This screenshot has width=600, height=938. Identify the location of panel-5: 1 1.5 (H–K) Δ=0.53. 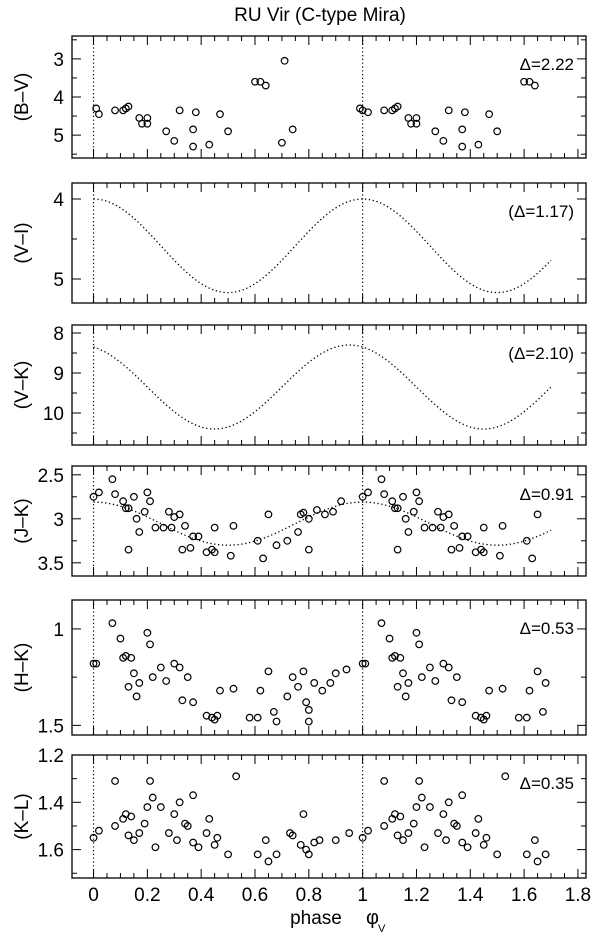
(299, 668).